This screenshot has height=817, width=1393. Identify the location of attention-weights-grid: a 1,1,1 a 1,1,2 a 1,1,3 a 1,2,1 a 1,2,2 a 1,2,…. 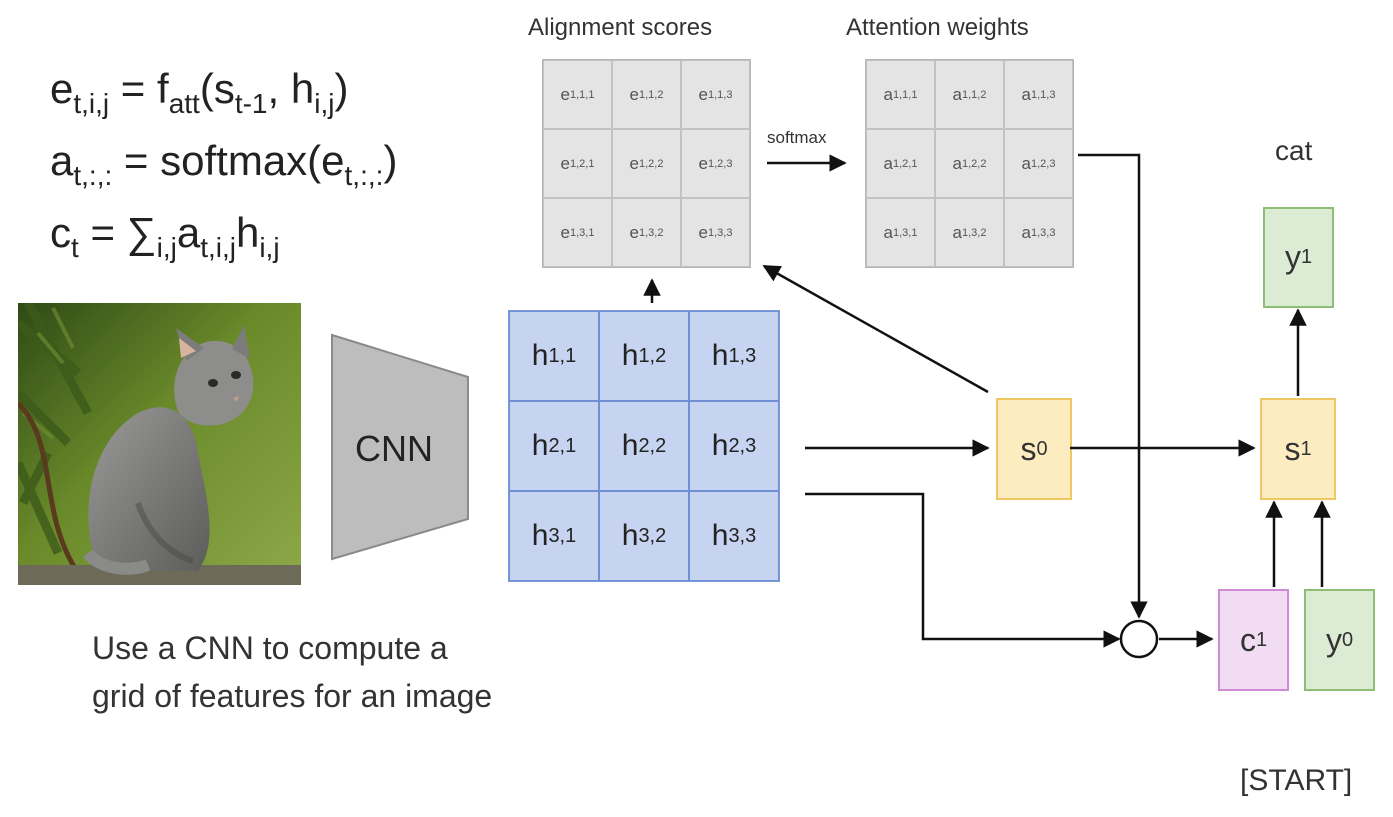
(969, 163).